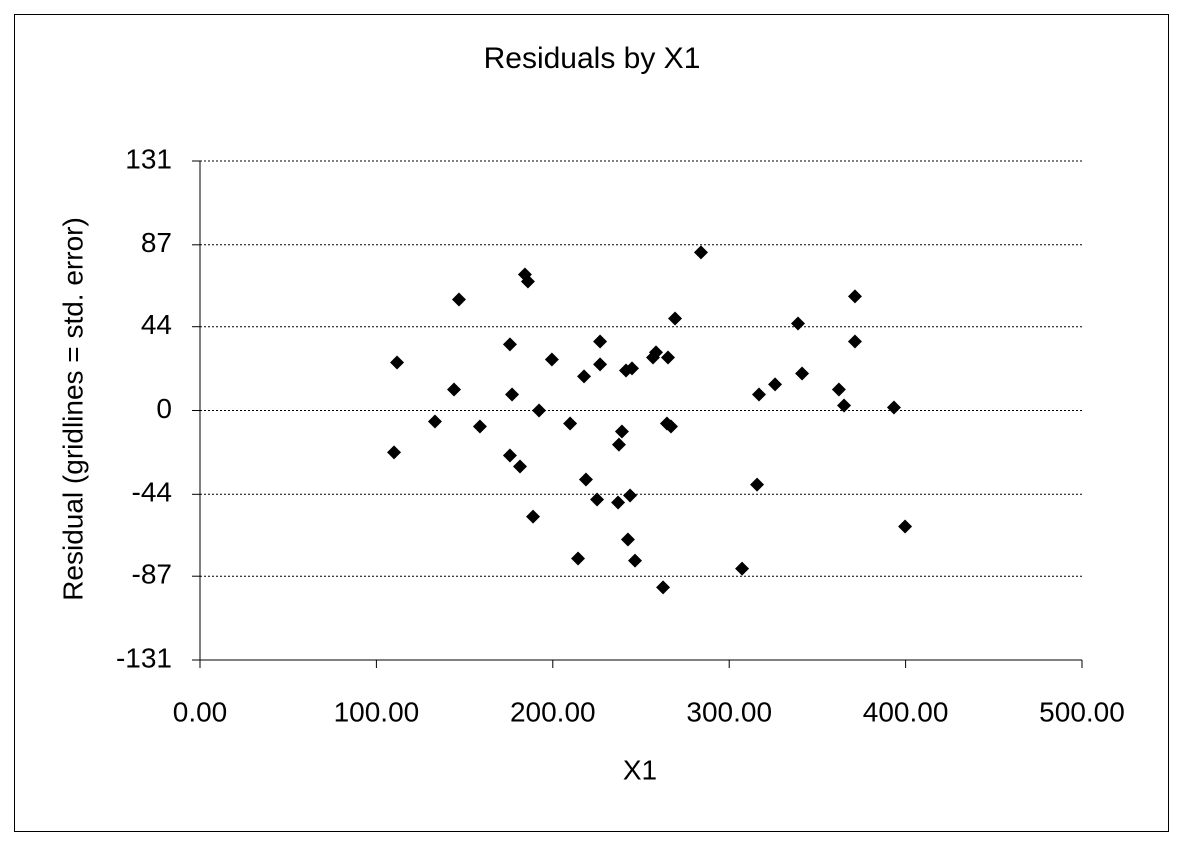 The height and width of the screenshot is (845, 1183). I want to click on x-tick-label: 500.00, so click(1082, 711).